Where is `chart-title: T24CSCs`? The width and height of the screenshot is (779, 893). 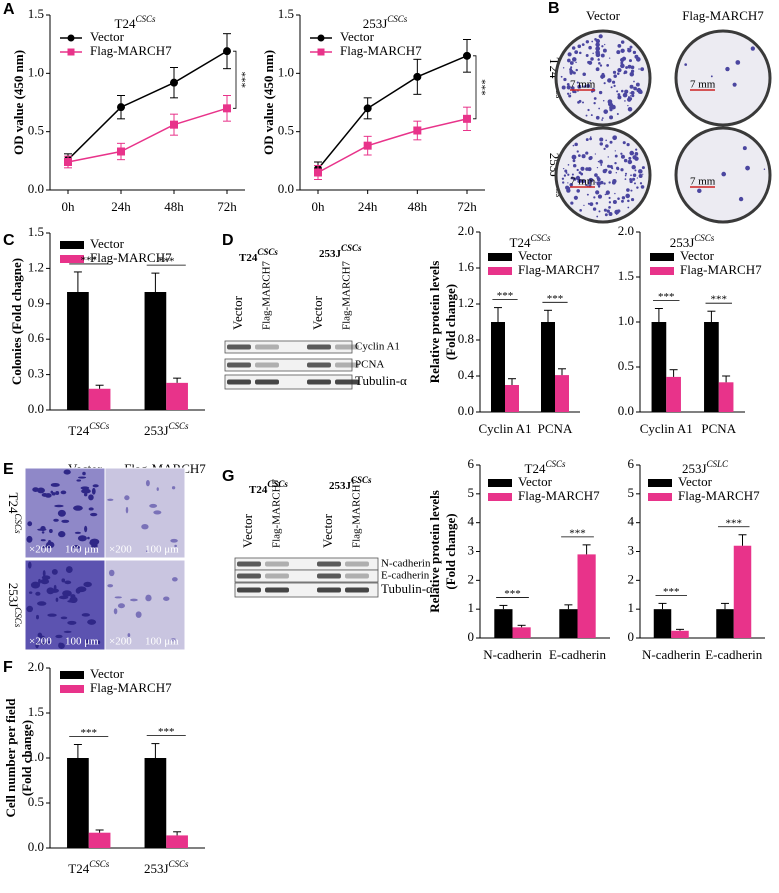
chart-title: T24CSCs is located at coordinates (545, 467).